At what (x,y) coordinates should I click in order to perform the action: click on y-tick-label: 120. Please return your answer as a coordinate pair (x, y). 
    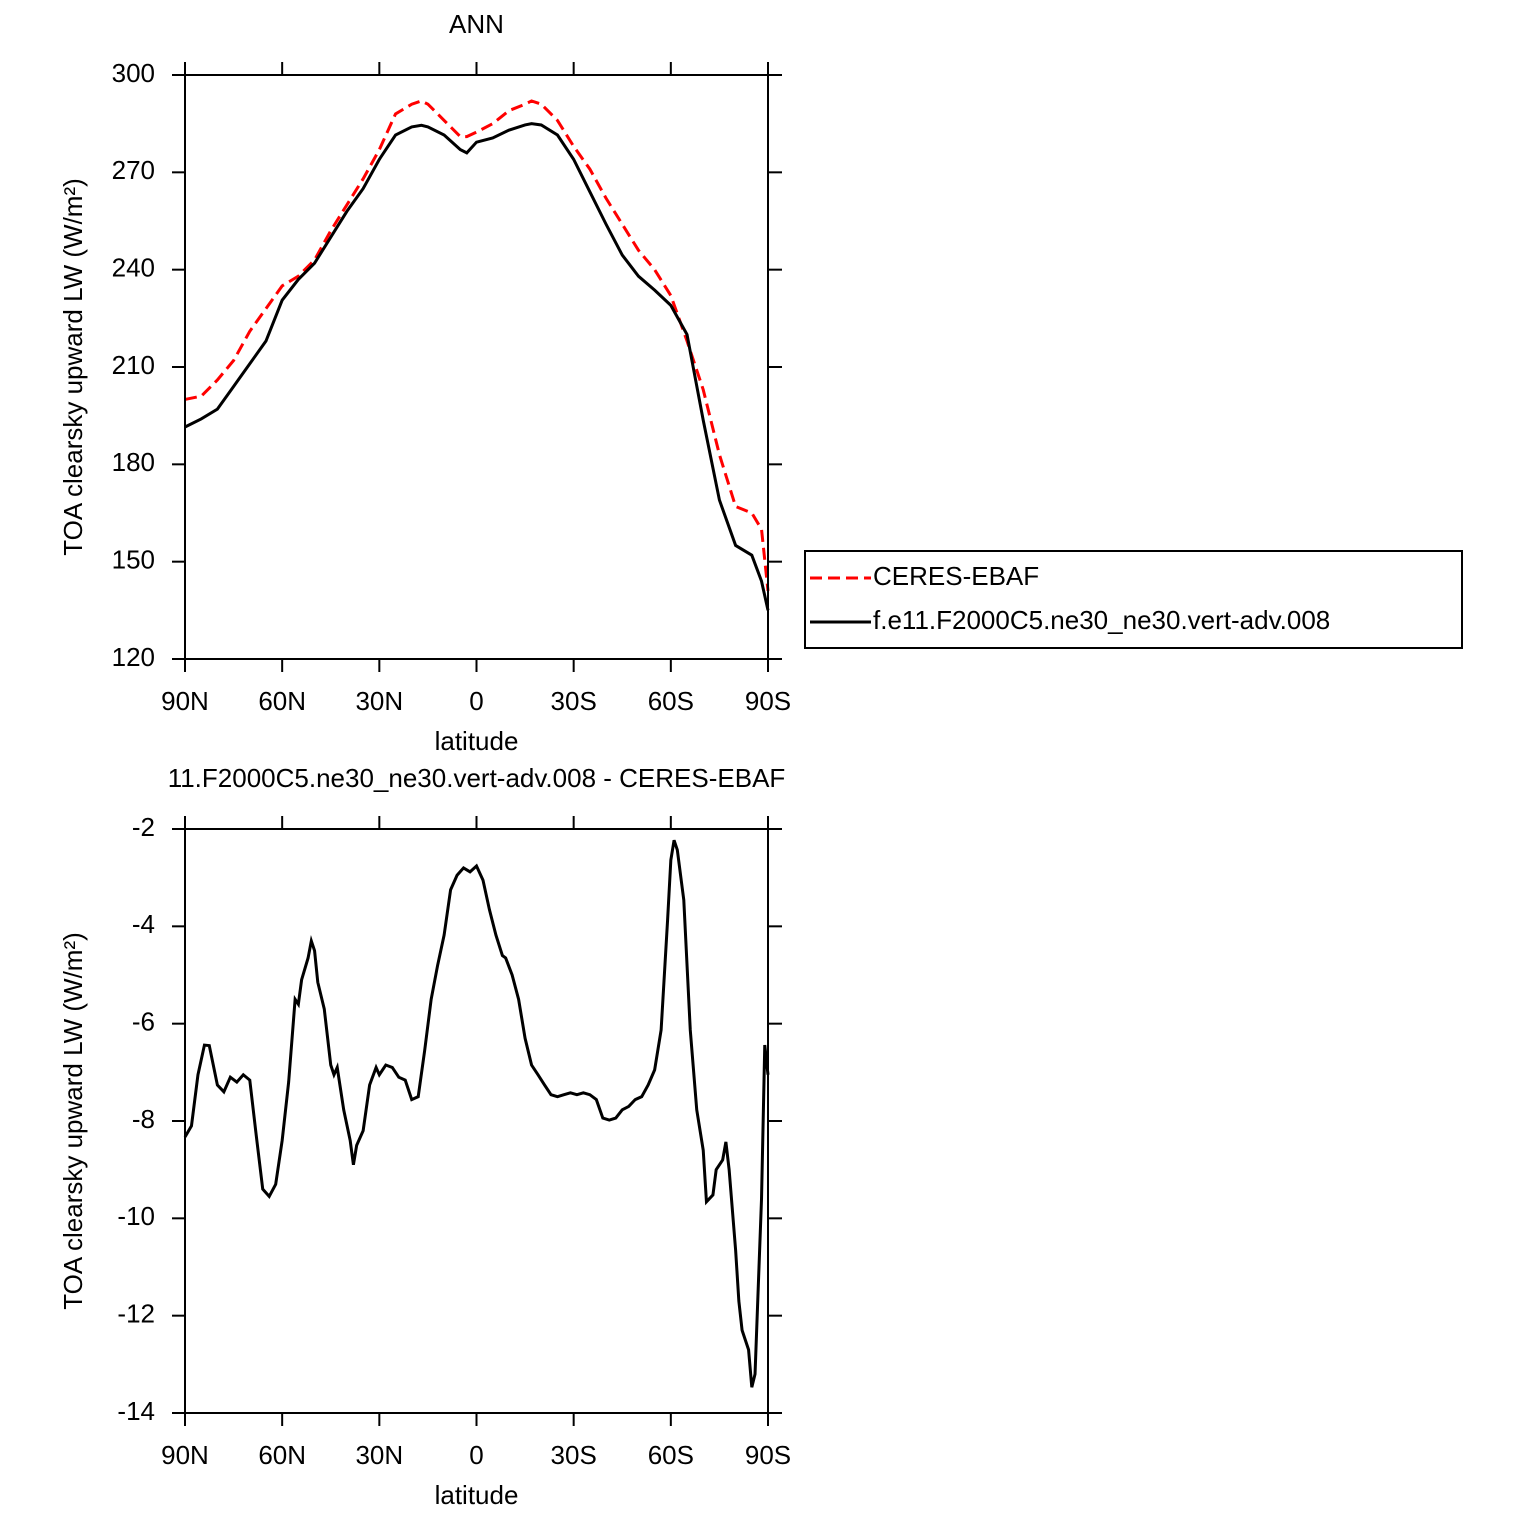
    Looking at the image, I should click on (133, 657).